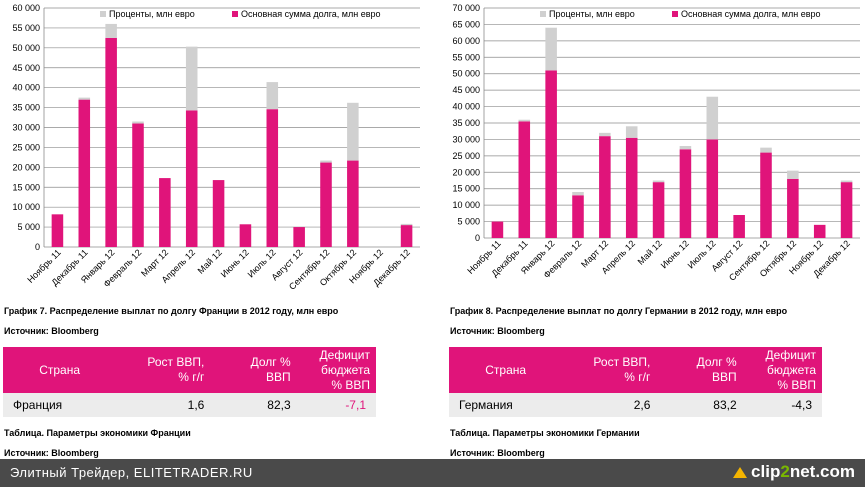 This screenshot has height=487, width=865. I want to click on y-tick-label: 55 000, so click(26, 28).